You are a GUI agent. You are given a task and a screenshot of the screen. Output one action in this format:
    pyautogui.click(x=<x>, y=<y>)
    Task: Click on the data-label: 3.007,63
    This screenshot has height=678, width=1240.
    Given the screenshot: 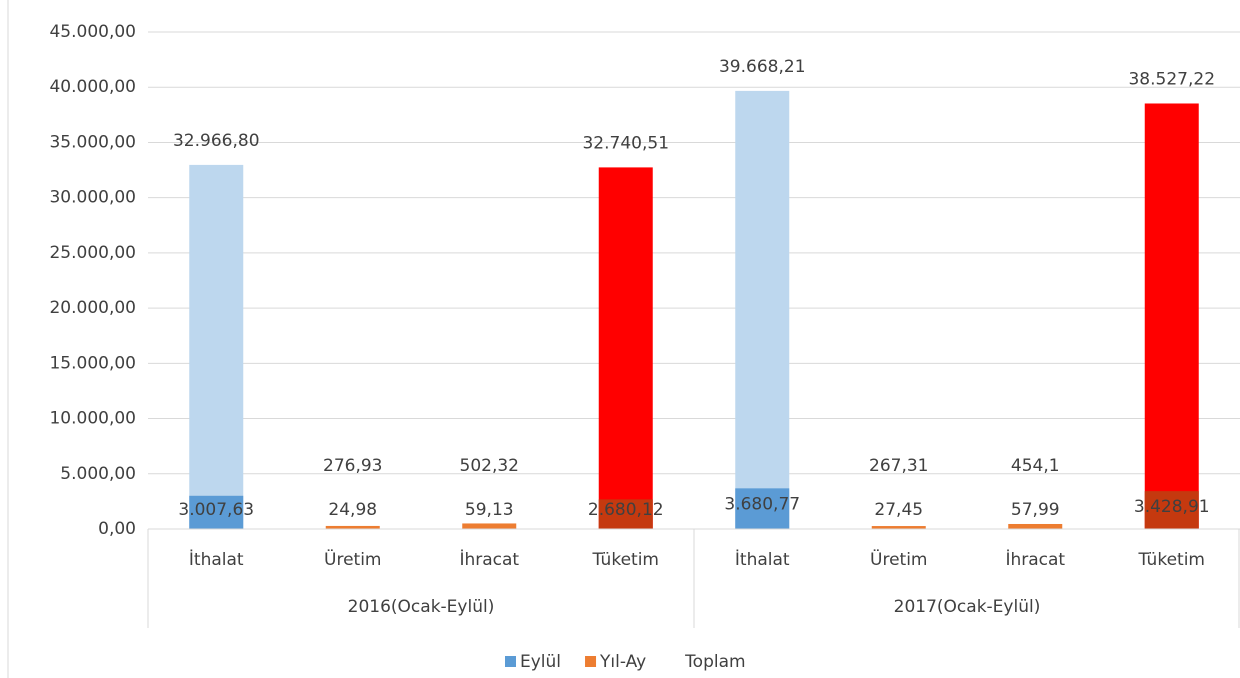 What is the action you would take?
    pyautogui.click(x=216, y=510)
    